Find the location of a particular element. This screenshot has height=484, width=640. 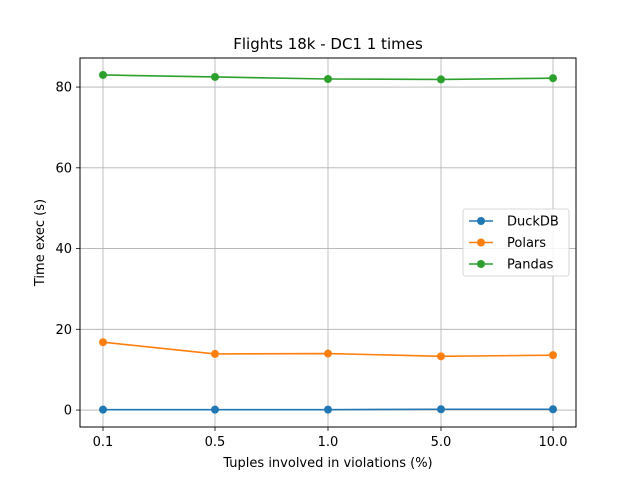

y-tick-label: 20 is located at coordinates (63, 330).